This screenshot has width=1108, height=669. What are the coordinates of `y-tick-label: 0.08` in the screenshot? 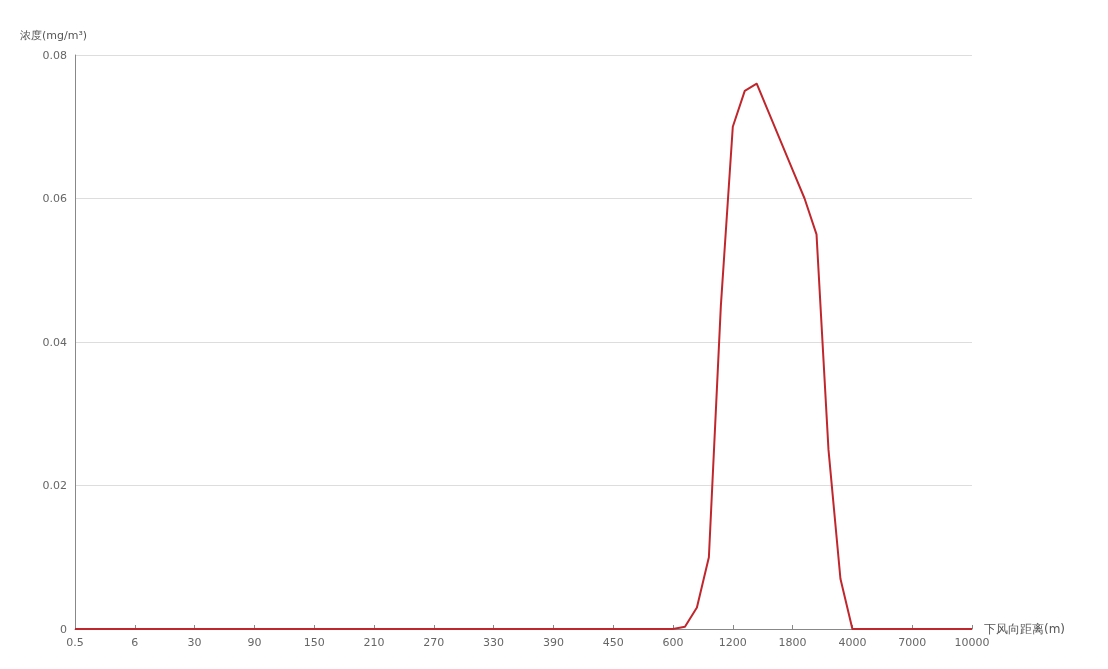 It's located at (54, 55).